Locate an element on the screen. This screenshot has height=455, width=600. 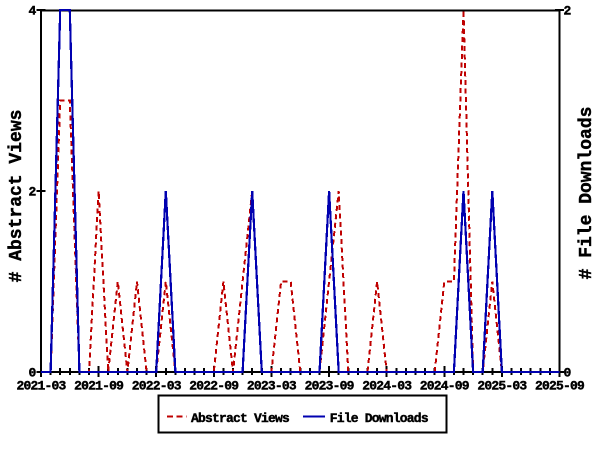
svg-text: 2022-03 is located at coordinates (157, 385).